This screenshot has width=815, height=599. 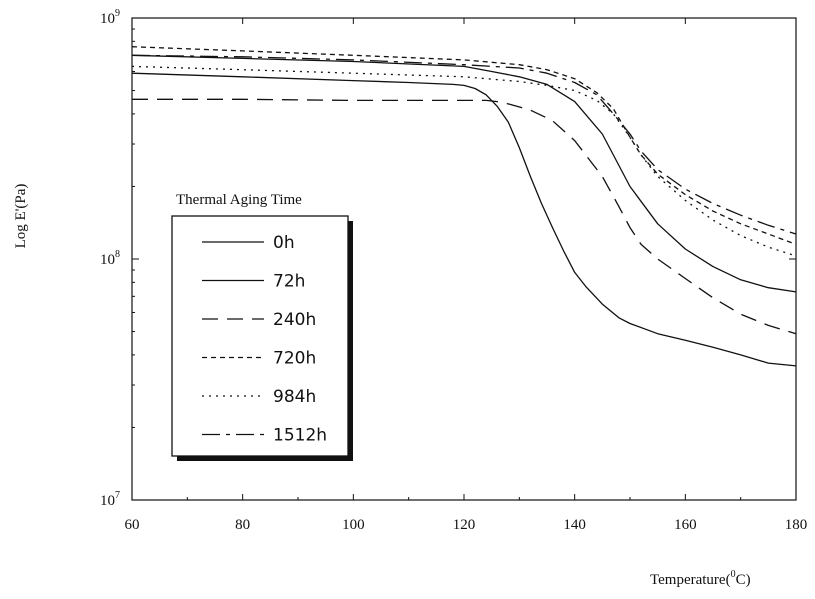 I want to click on x-tick-label: 60, so click(x=132, y=525).